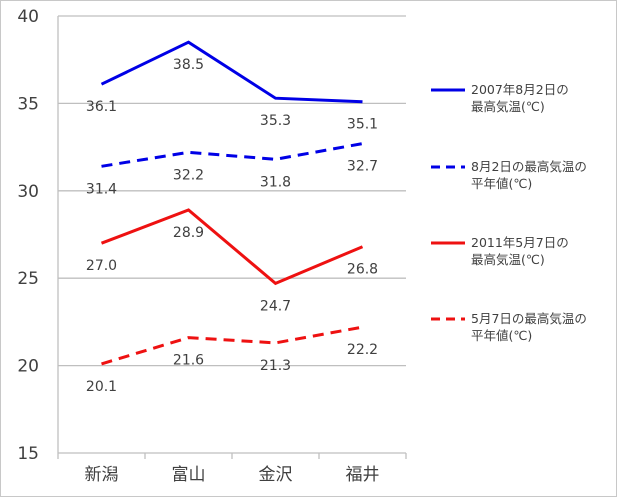 Image resolution: width=617 pixels, height=498 pixels. What do you see at coordinates (276, 475) in the screenshot?
I see `x-category-label: 金沢` at bounding box center [276, 475].